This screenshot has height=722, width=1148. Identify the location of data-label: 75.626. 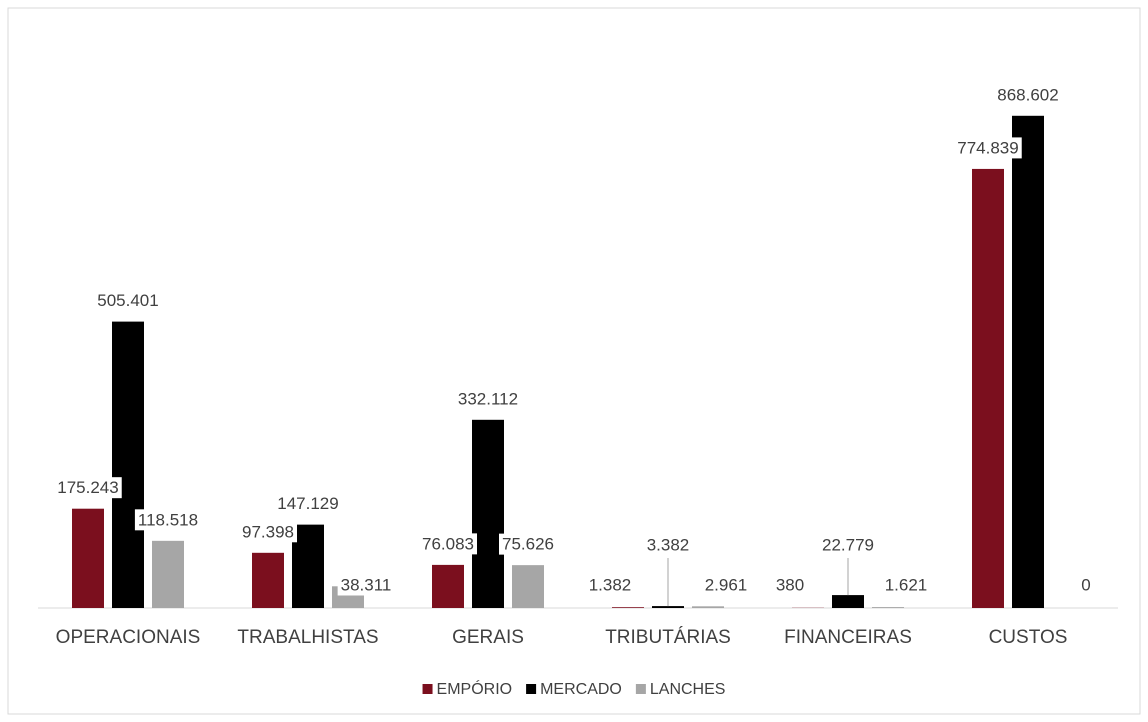
(528, 544).